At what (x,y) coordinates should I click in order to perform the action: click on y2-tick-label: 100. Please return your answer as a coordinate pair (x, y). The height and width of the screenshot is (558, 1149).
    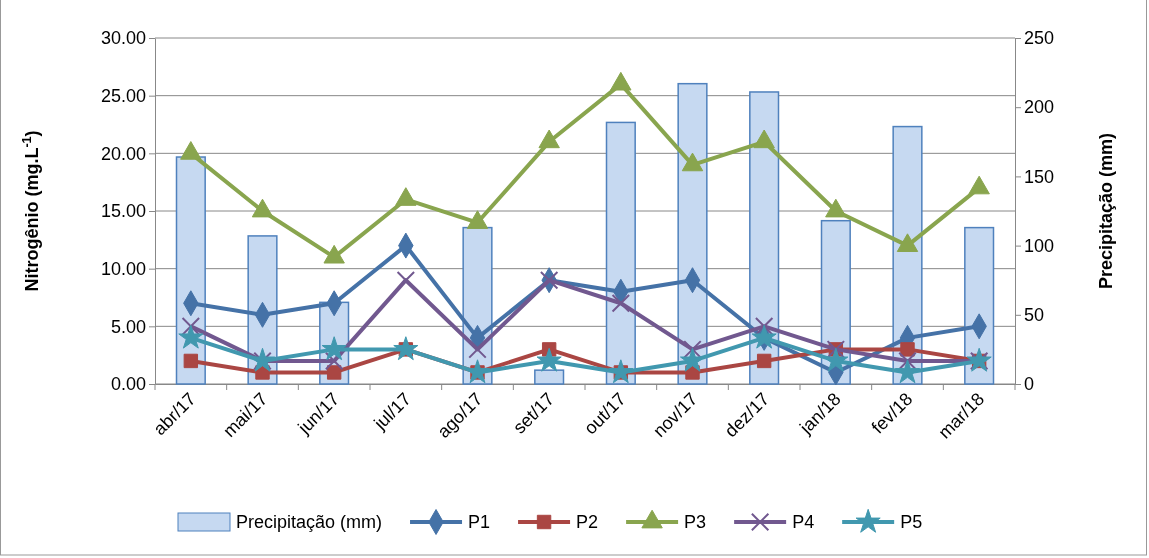
    Looking at the image, I should click on (1039, 245).